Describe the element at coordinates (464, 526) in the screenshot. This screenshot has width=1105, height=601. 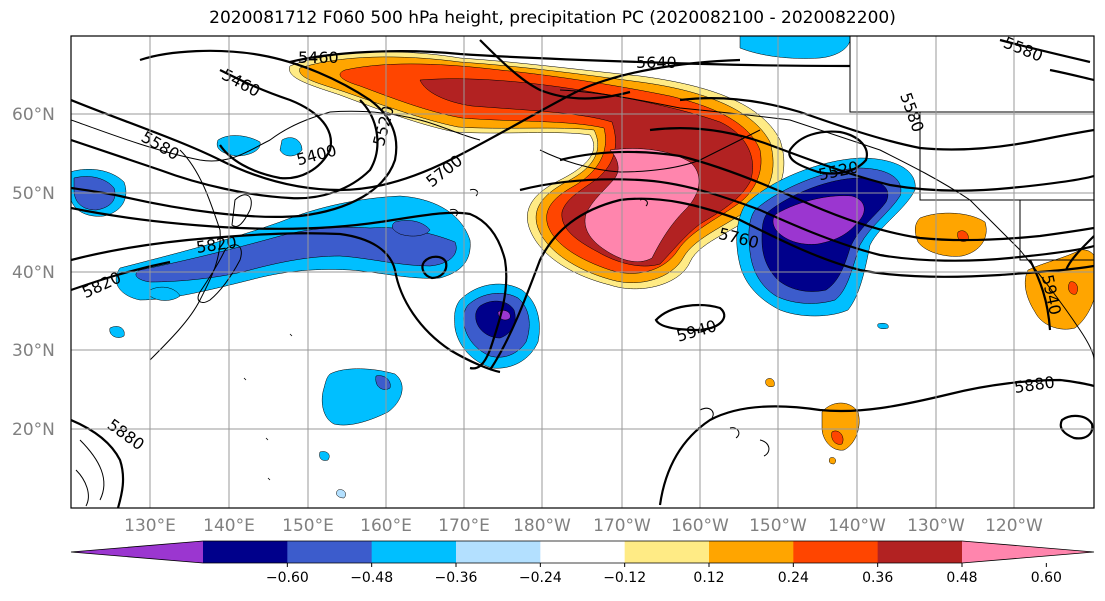
I see `lon-label: 170°E` at that location.